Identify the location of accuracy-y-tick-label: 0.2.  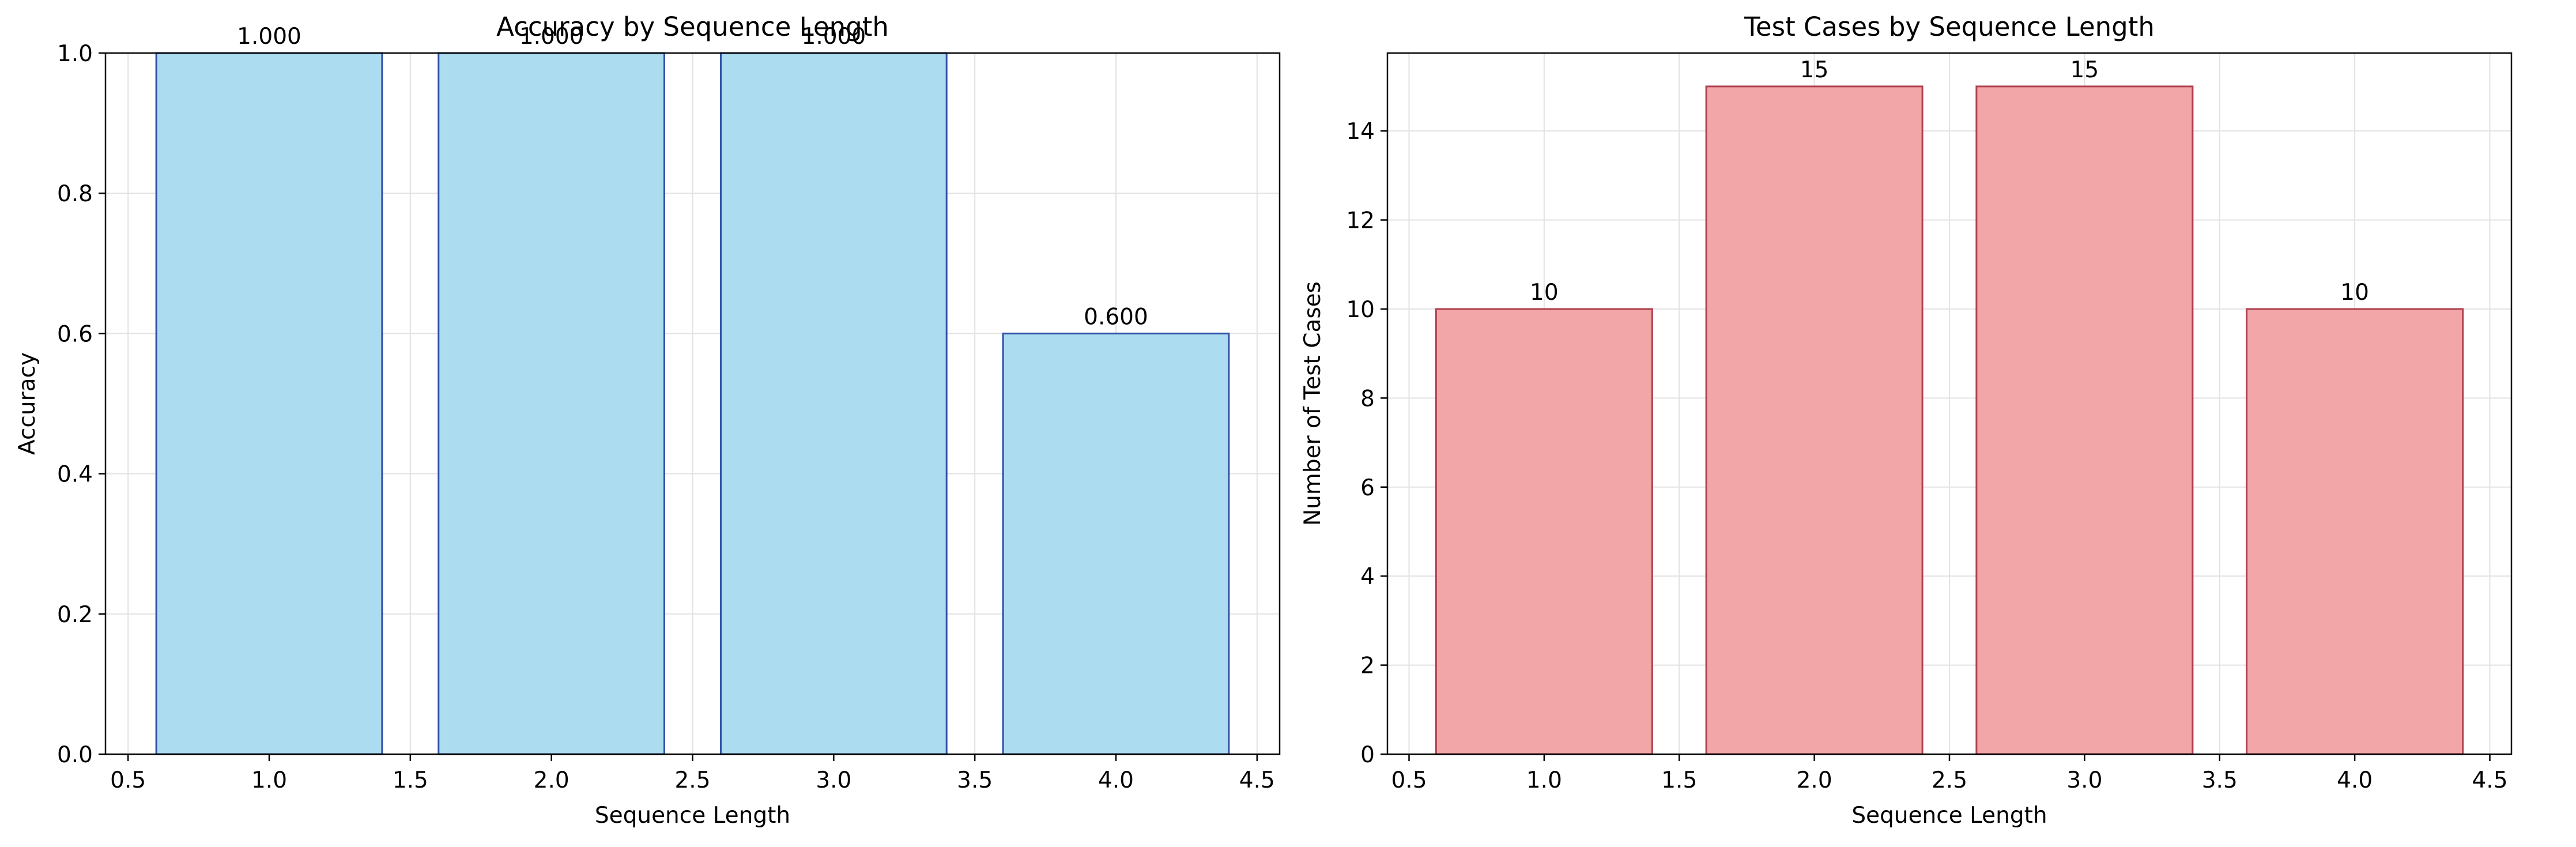
(75, 615).